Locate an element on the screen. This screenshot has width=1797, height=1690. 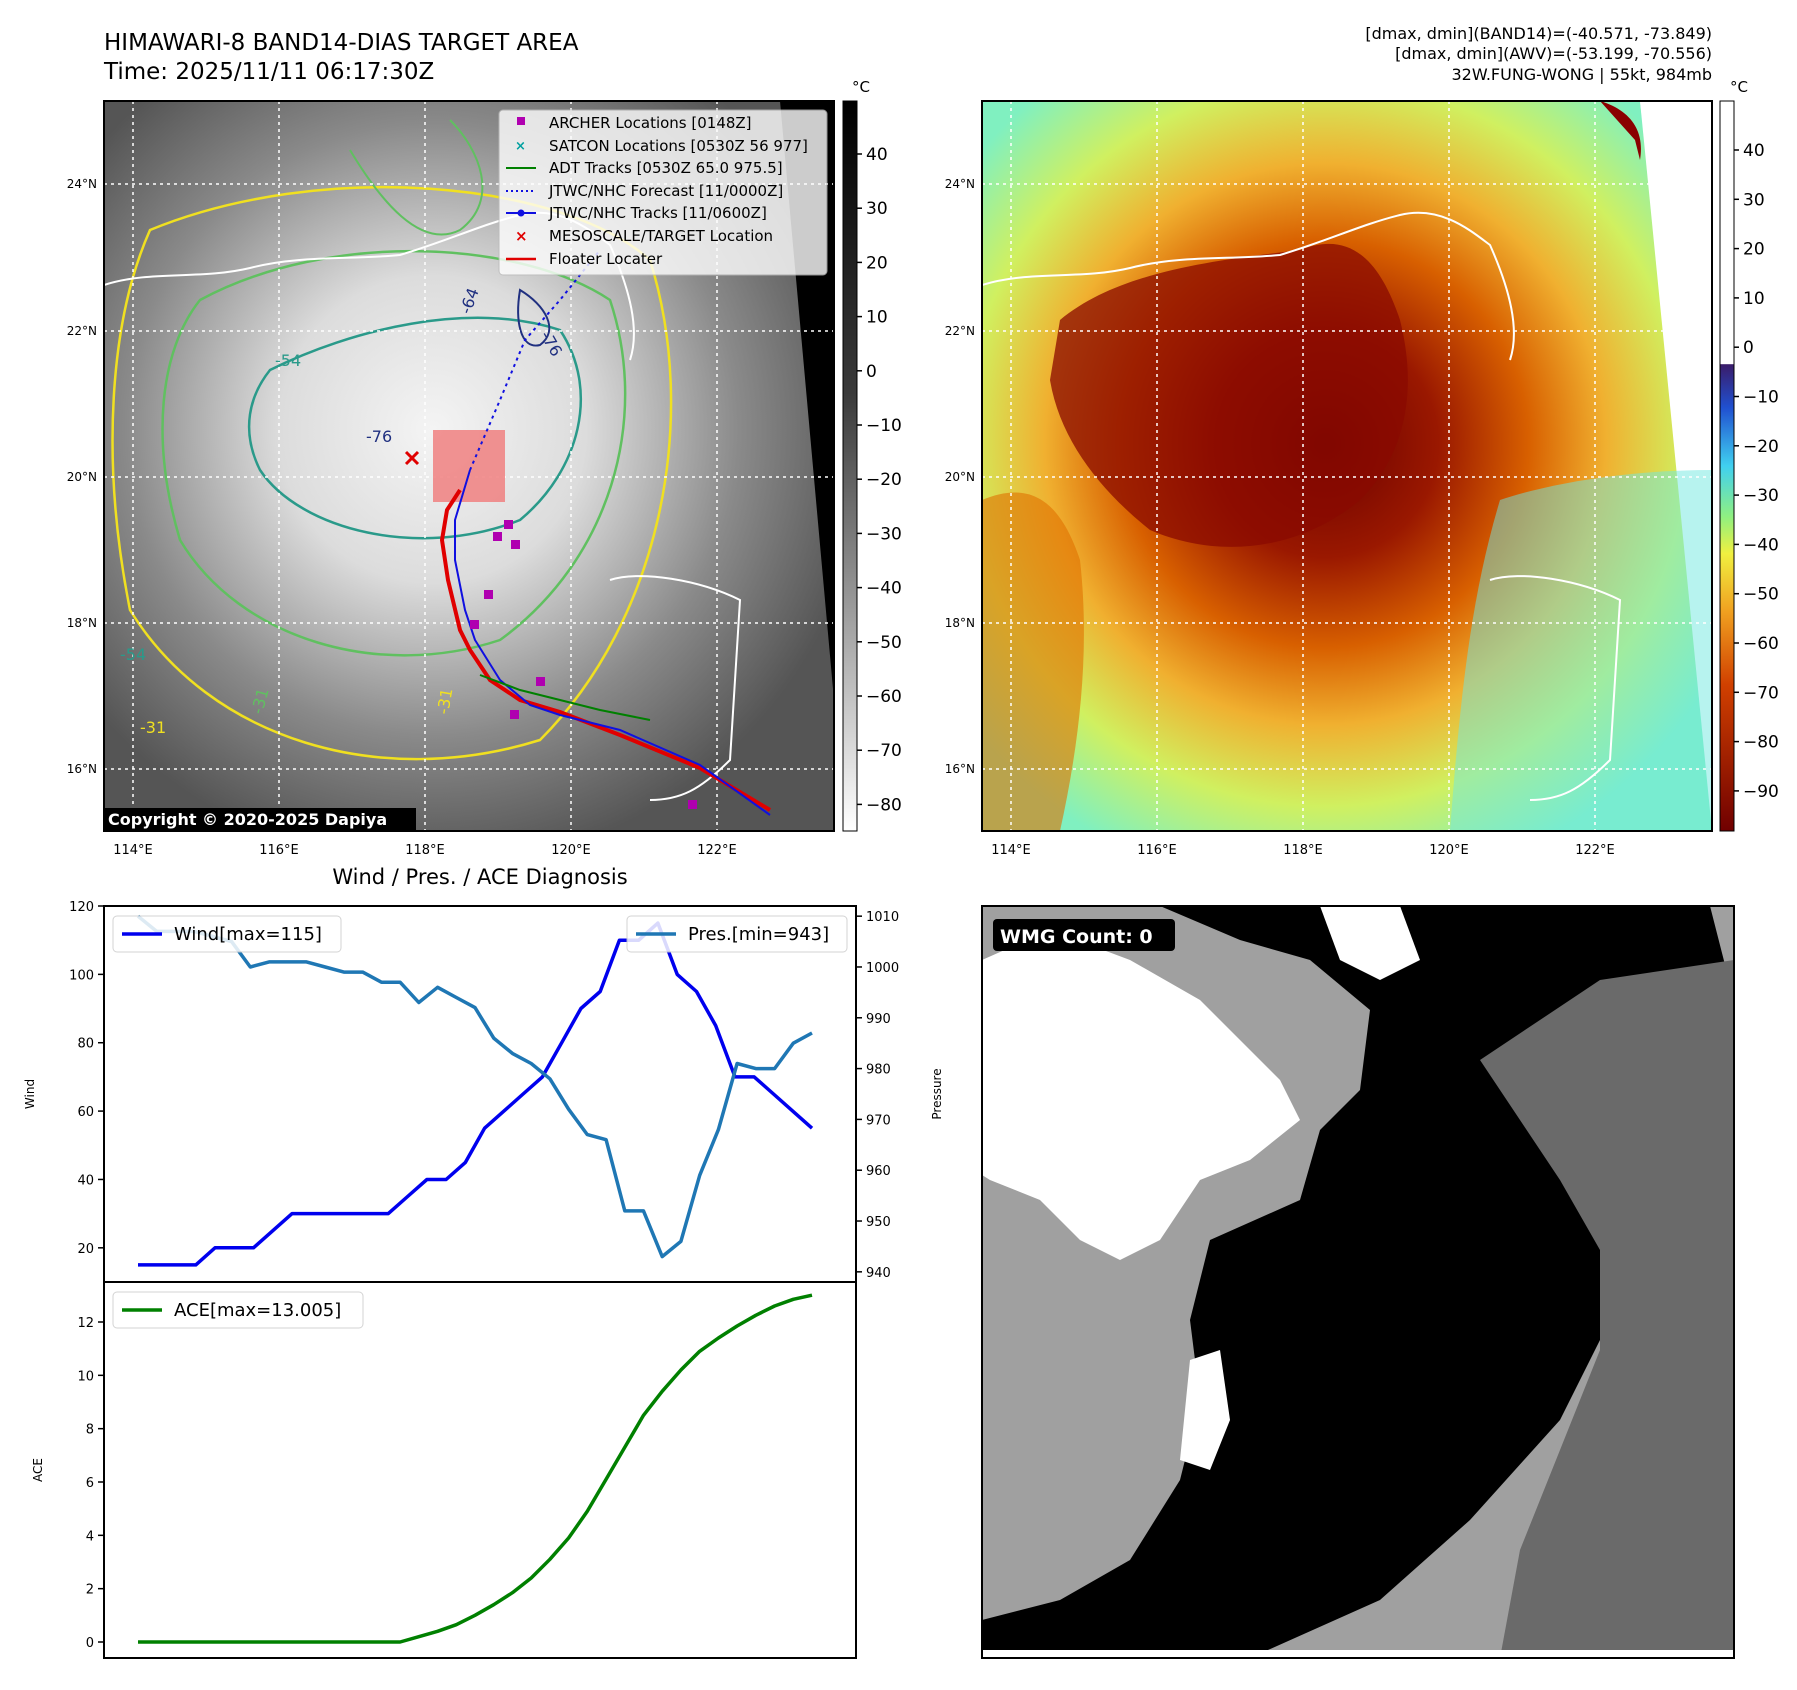
ace-tick-label: 0 is located at coordinates (90, 1643).